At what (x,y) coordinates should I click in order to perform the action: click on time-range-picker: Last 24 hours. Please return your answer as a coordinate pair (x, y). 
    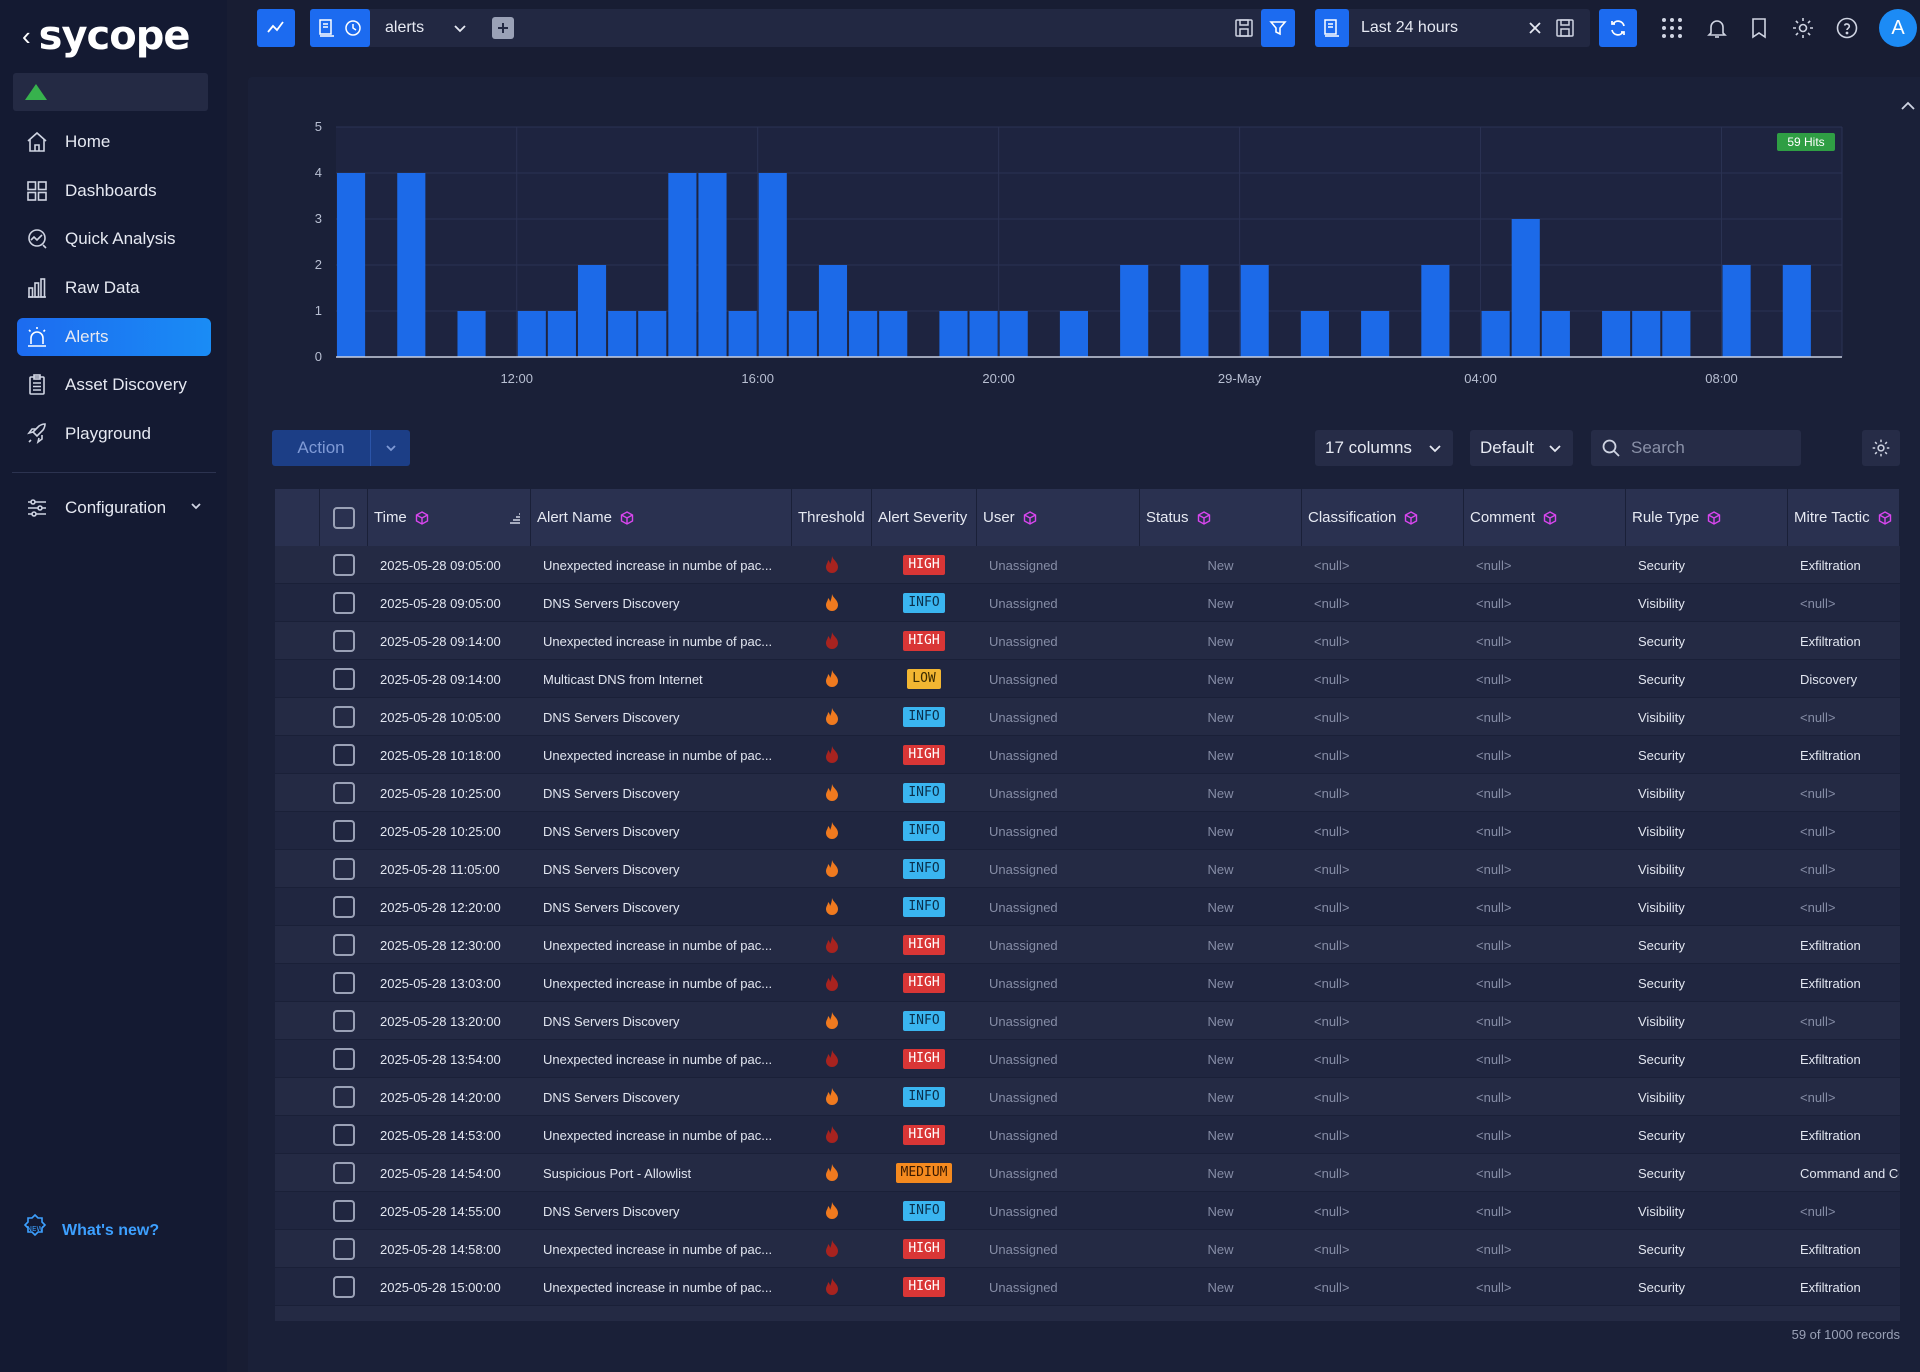
    Looking at the image, I should click on (1452, 28).